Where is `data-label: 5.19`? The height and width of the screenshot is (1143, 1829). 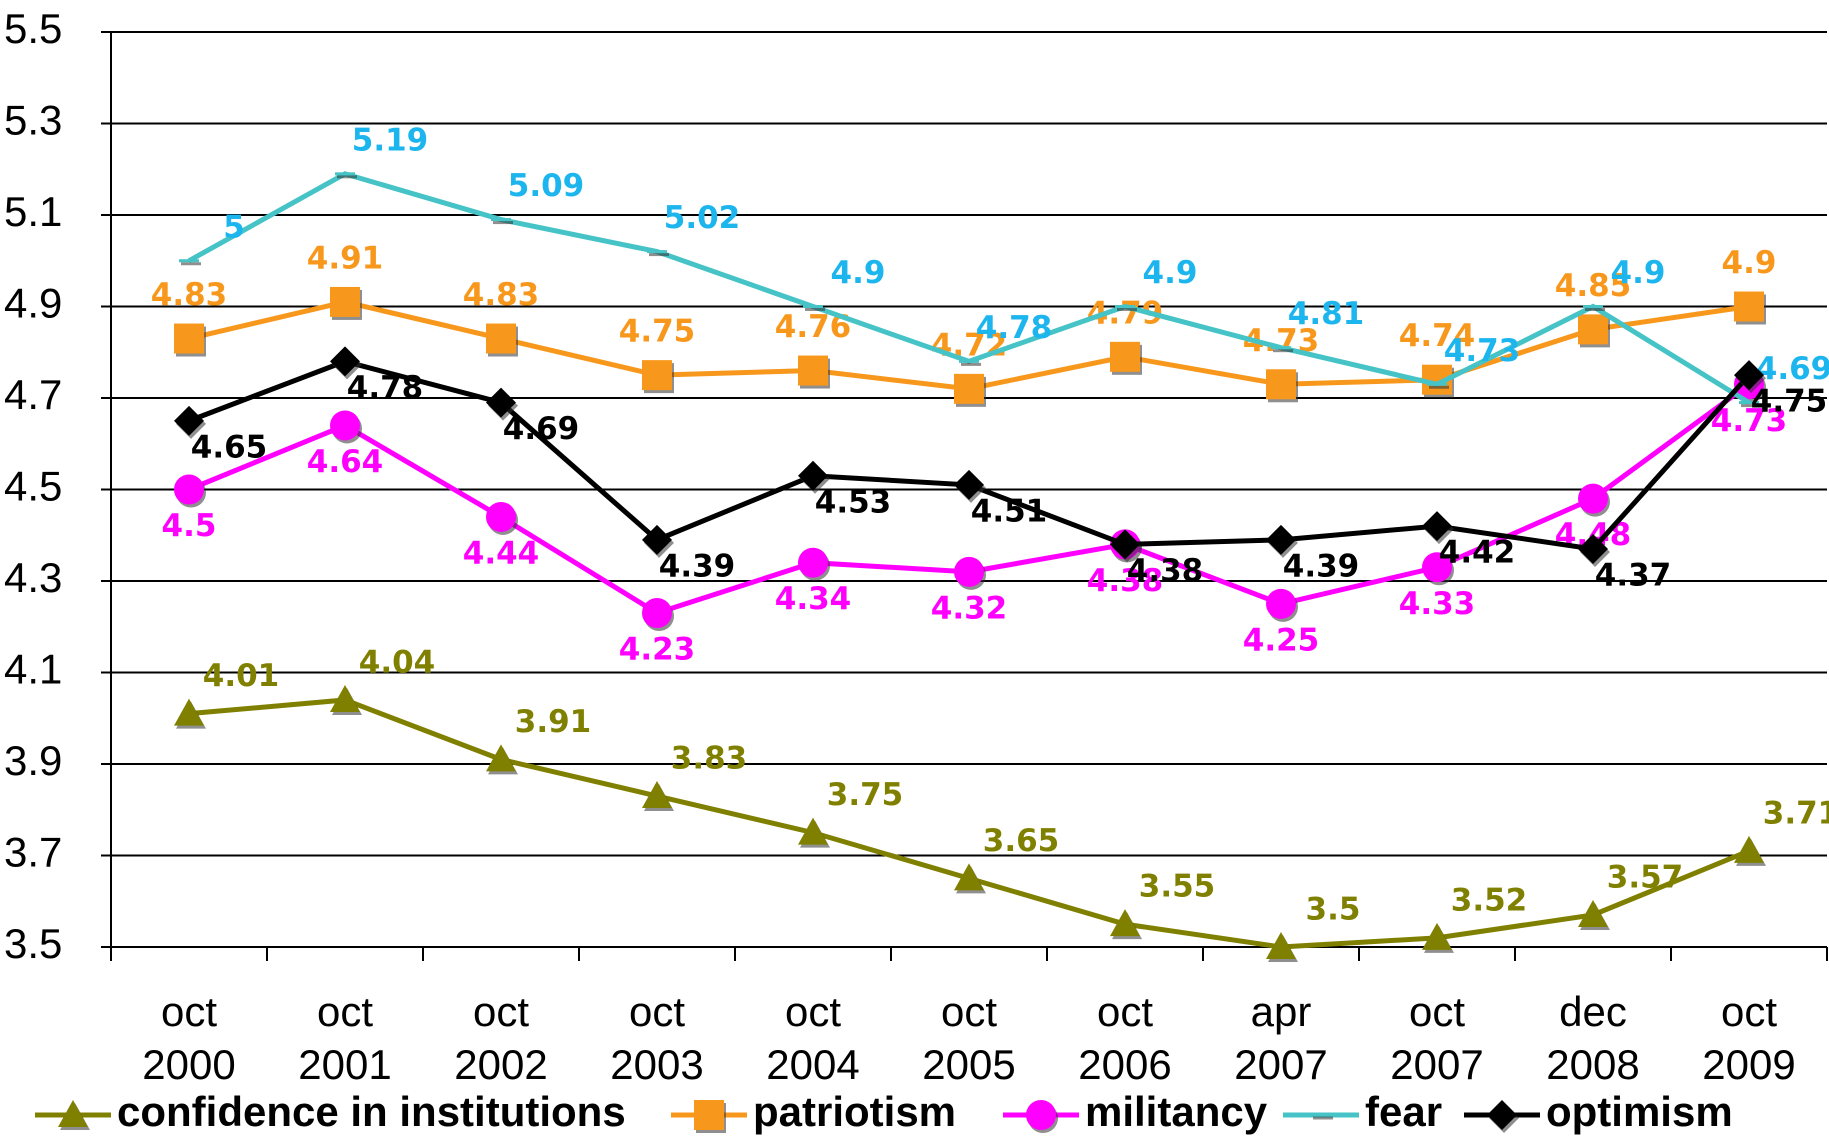 data-label: 5.19 is located at coordinates (390, 140).